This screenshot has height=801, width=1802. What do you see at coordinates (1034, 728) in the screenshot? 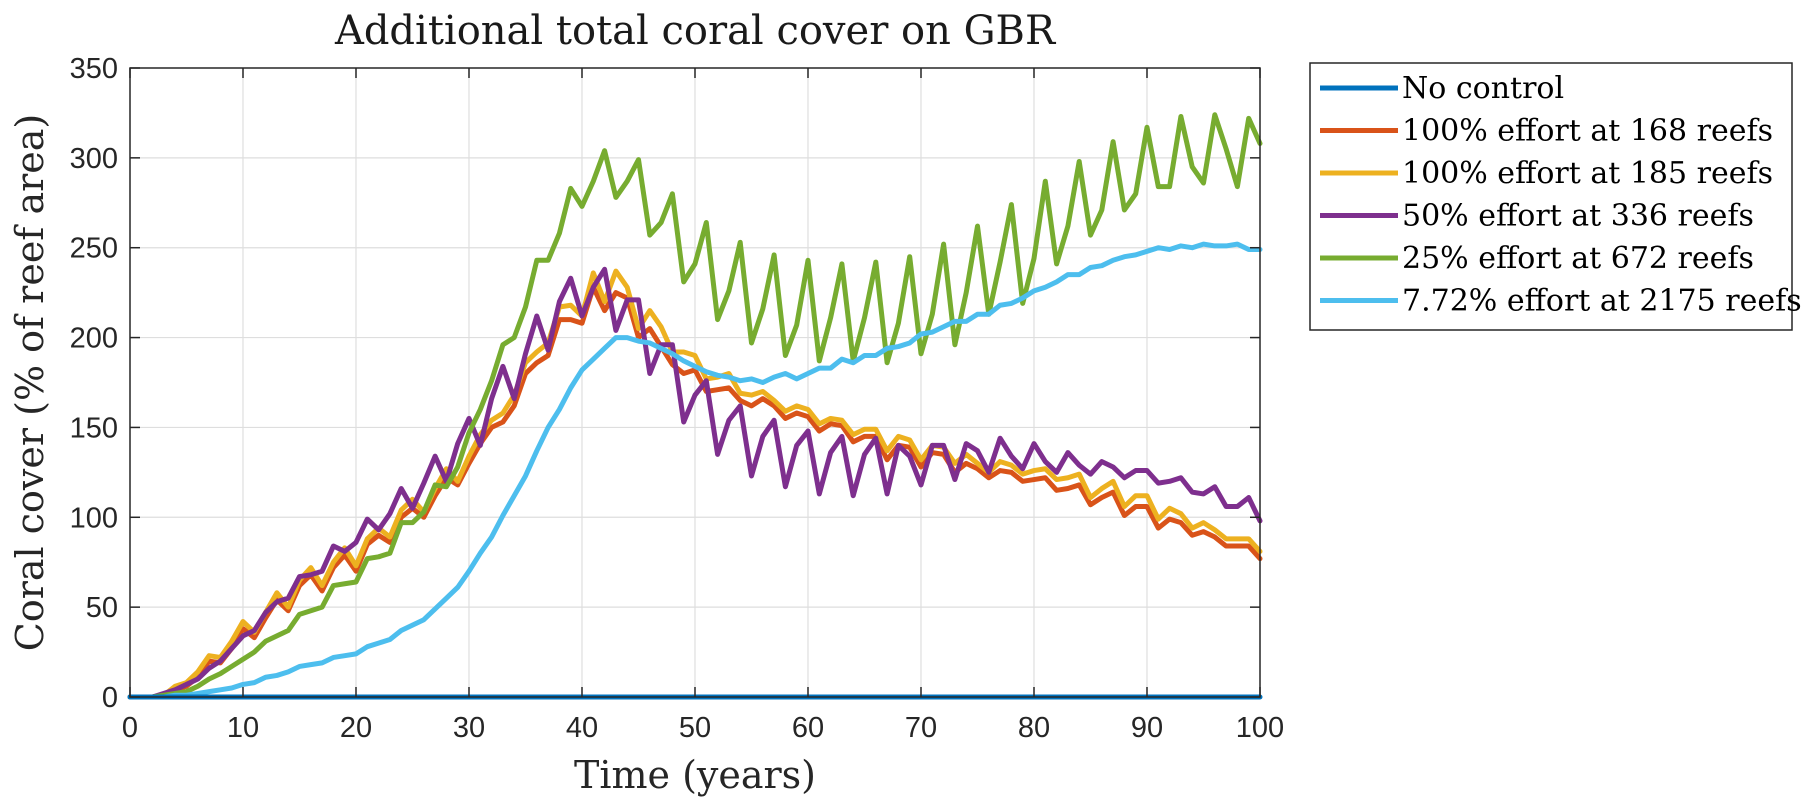
I see `x-tick-label: 80` at bounding box center [1034, 728].